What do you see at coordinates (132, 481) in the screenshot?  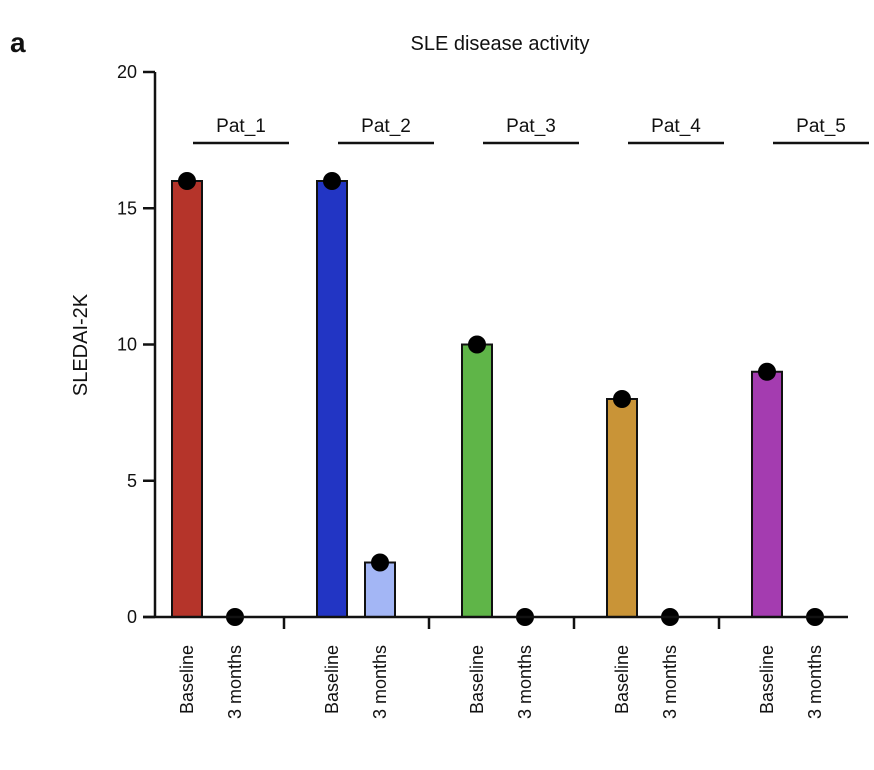 I see `y-tick-label: 5` at bounding box center [132, 481].